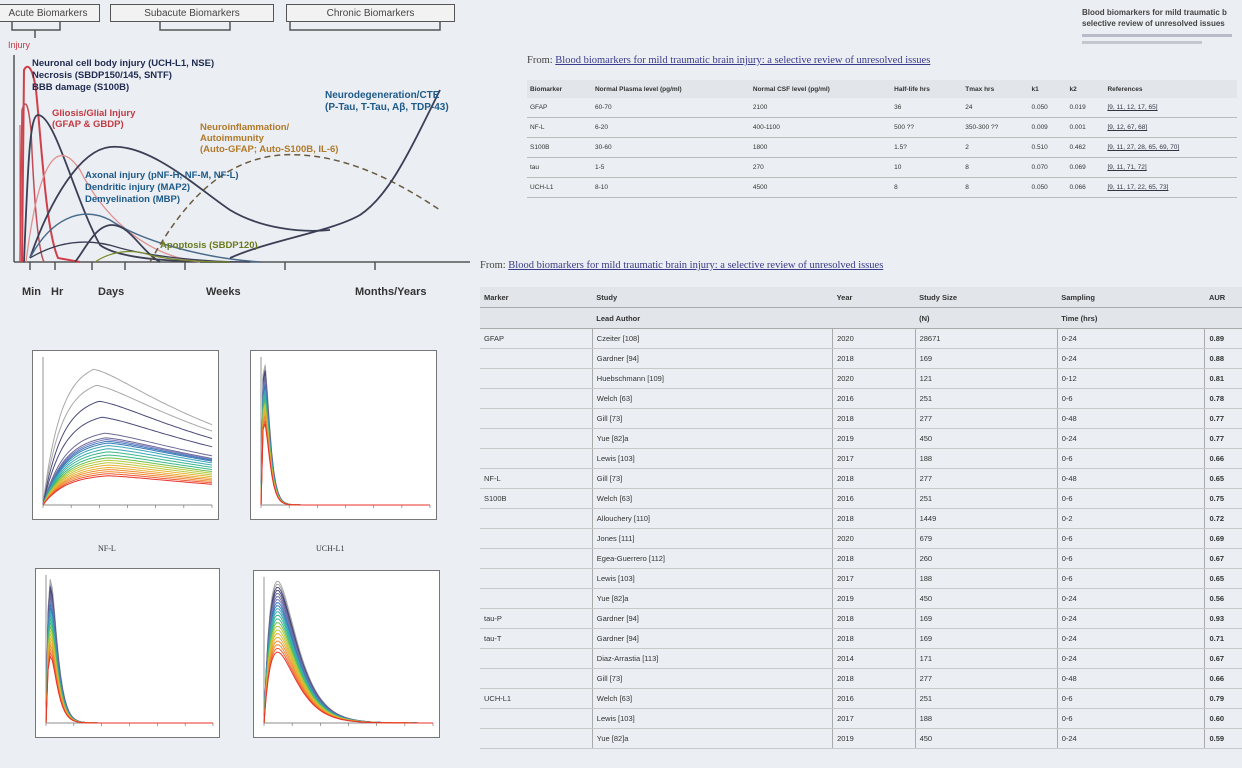  What do you see at coordinates (1223, 478) in the screenshot?
I see `table2-cell: 0.65` at bounding box center [1223, 478].